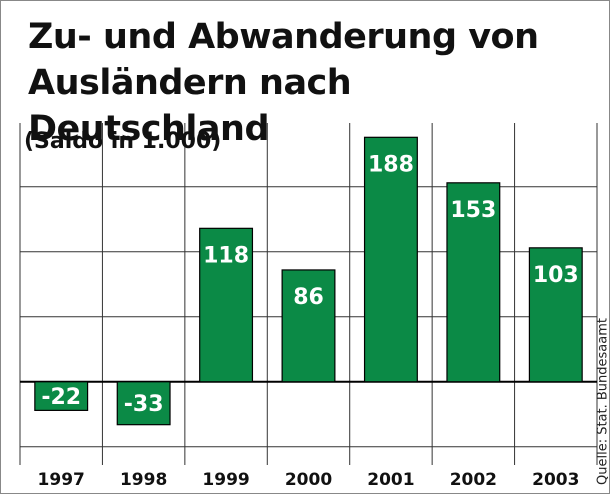 This screenshot has width=610, height=494. Describe the element at coordinates (473, 480) in the screenshot. I see `x-tick-label: 2002` at that location.